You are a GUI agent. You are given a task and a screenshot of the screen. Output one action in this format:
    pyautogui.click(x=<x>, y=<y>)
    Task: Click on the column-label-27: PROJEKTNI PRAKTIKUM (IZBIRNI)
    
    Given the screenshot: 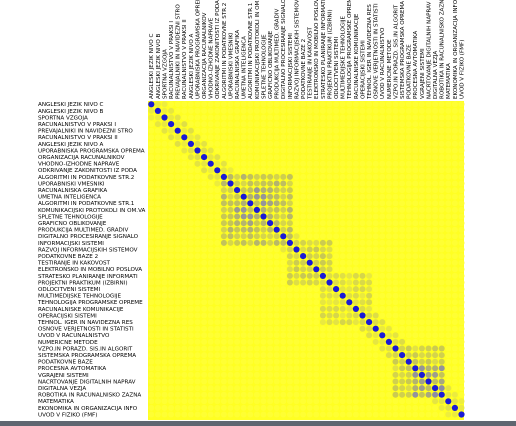 What is the action you would take?
    pyautogui.click(x=330, y=54)
    